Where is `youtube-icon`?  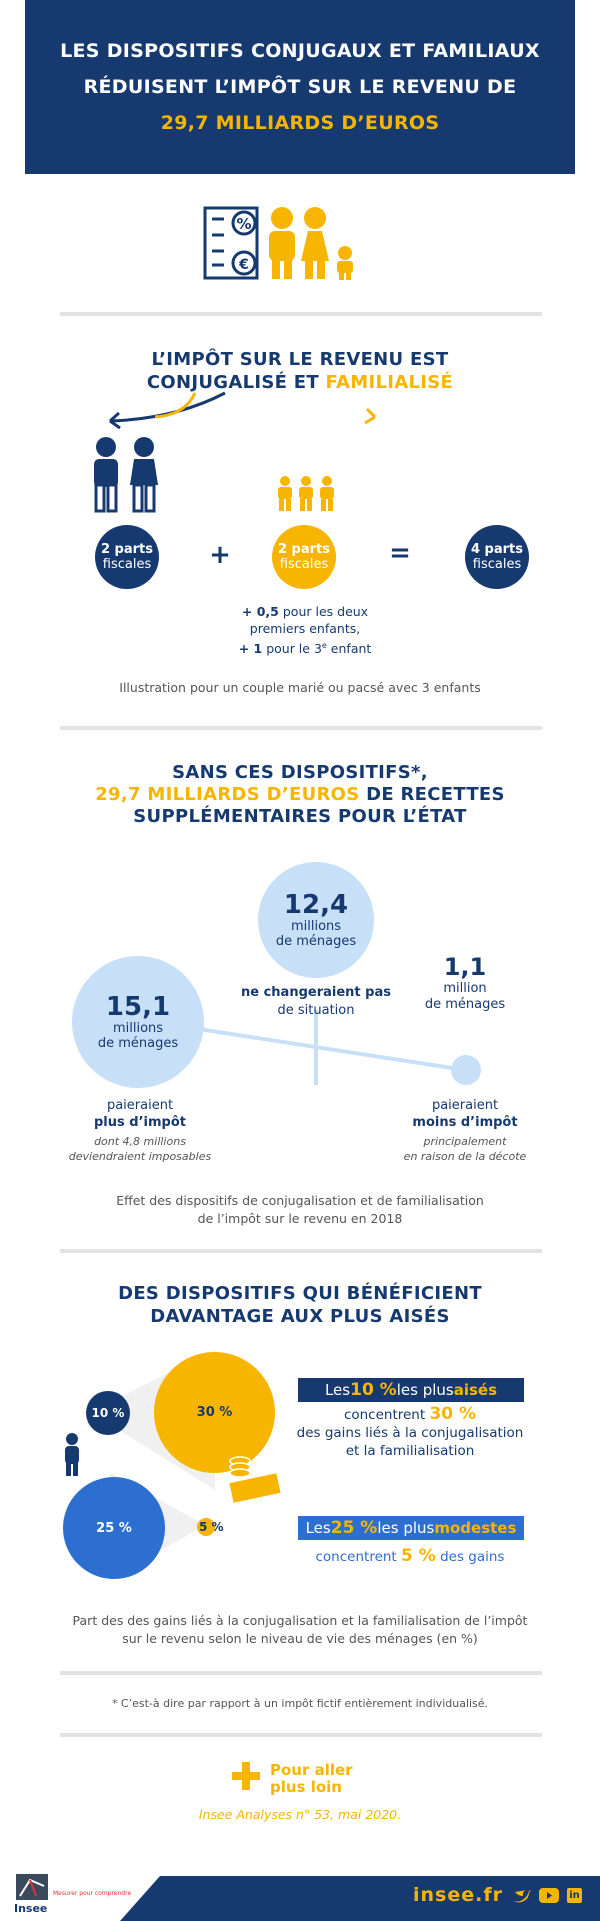 youtube-icon is located at coordinates (549, 1895).